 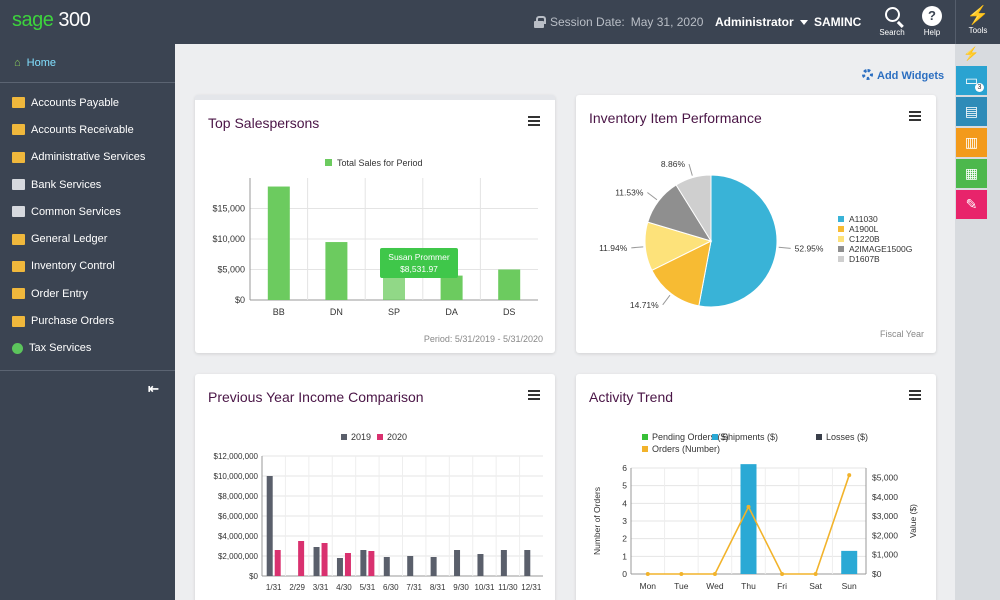 I want to click on home-icon: ⌂, so click(x=17, y=63).